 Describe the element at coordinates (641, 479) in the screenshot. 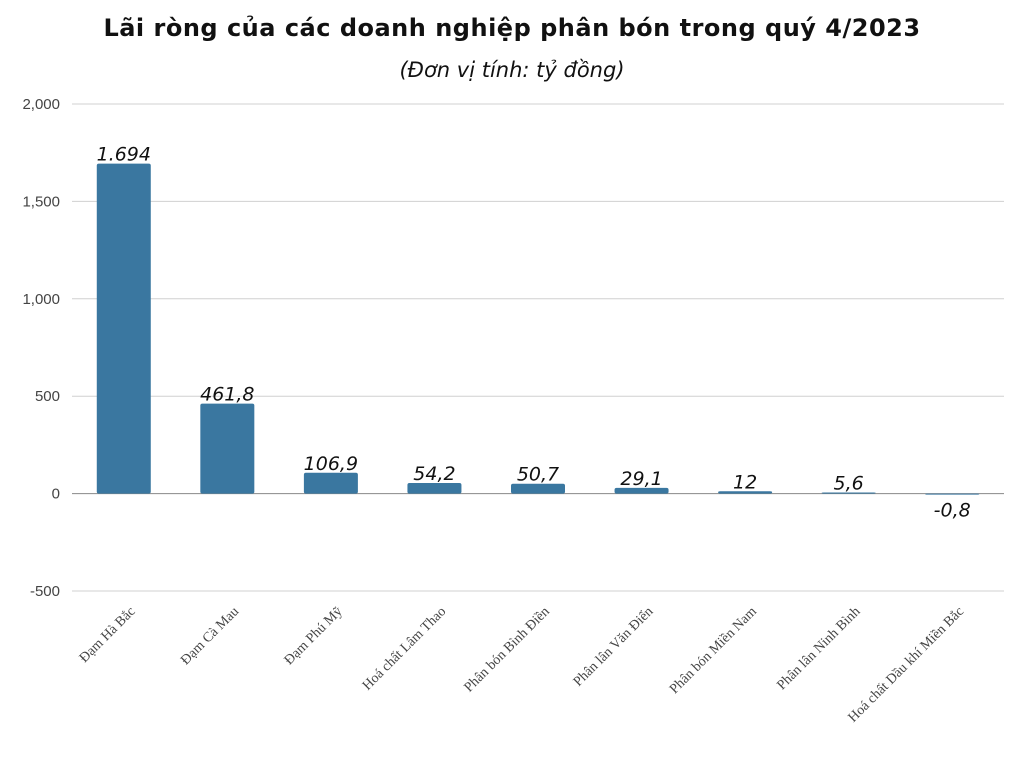

I see `data-label: 29,1` at that location.